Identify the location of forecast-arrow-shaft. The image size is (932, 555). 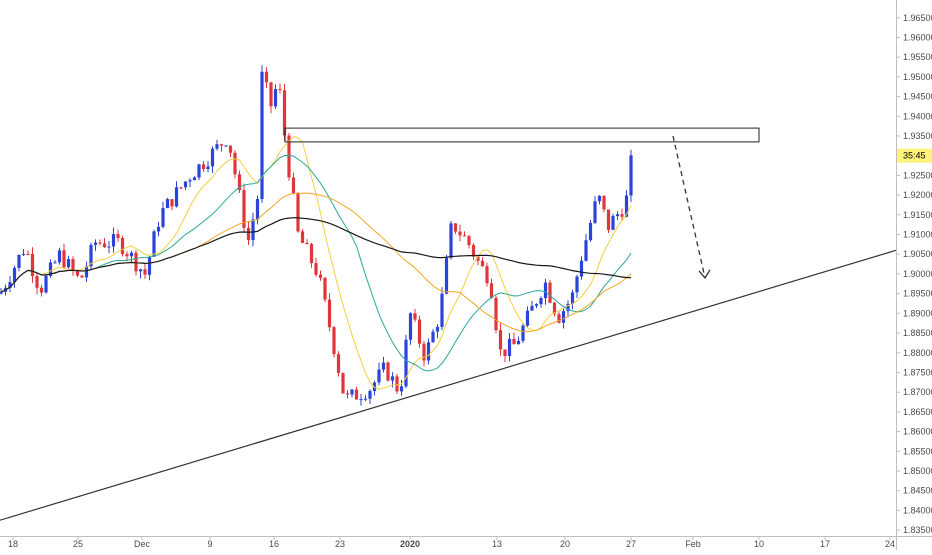
(689, 207).